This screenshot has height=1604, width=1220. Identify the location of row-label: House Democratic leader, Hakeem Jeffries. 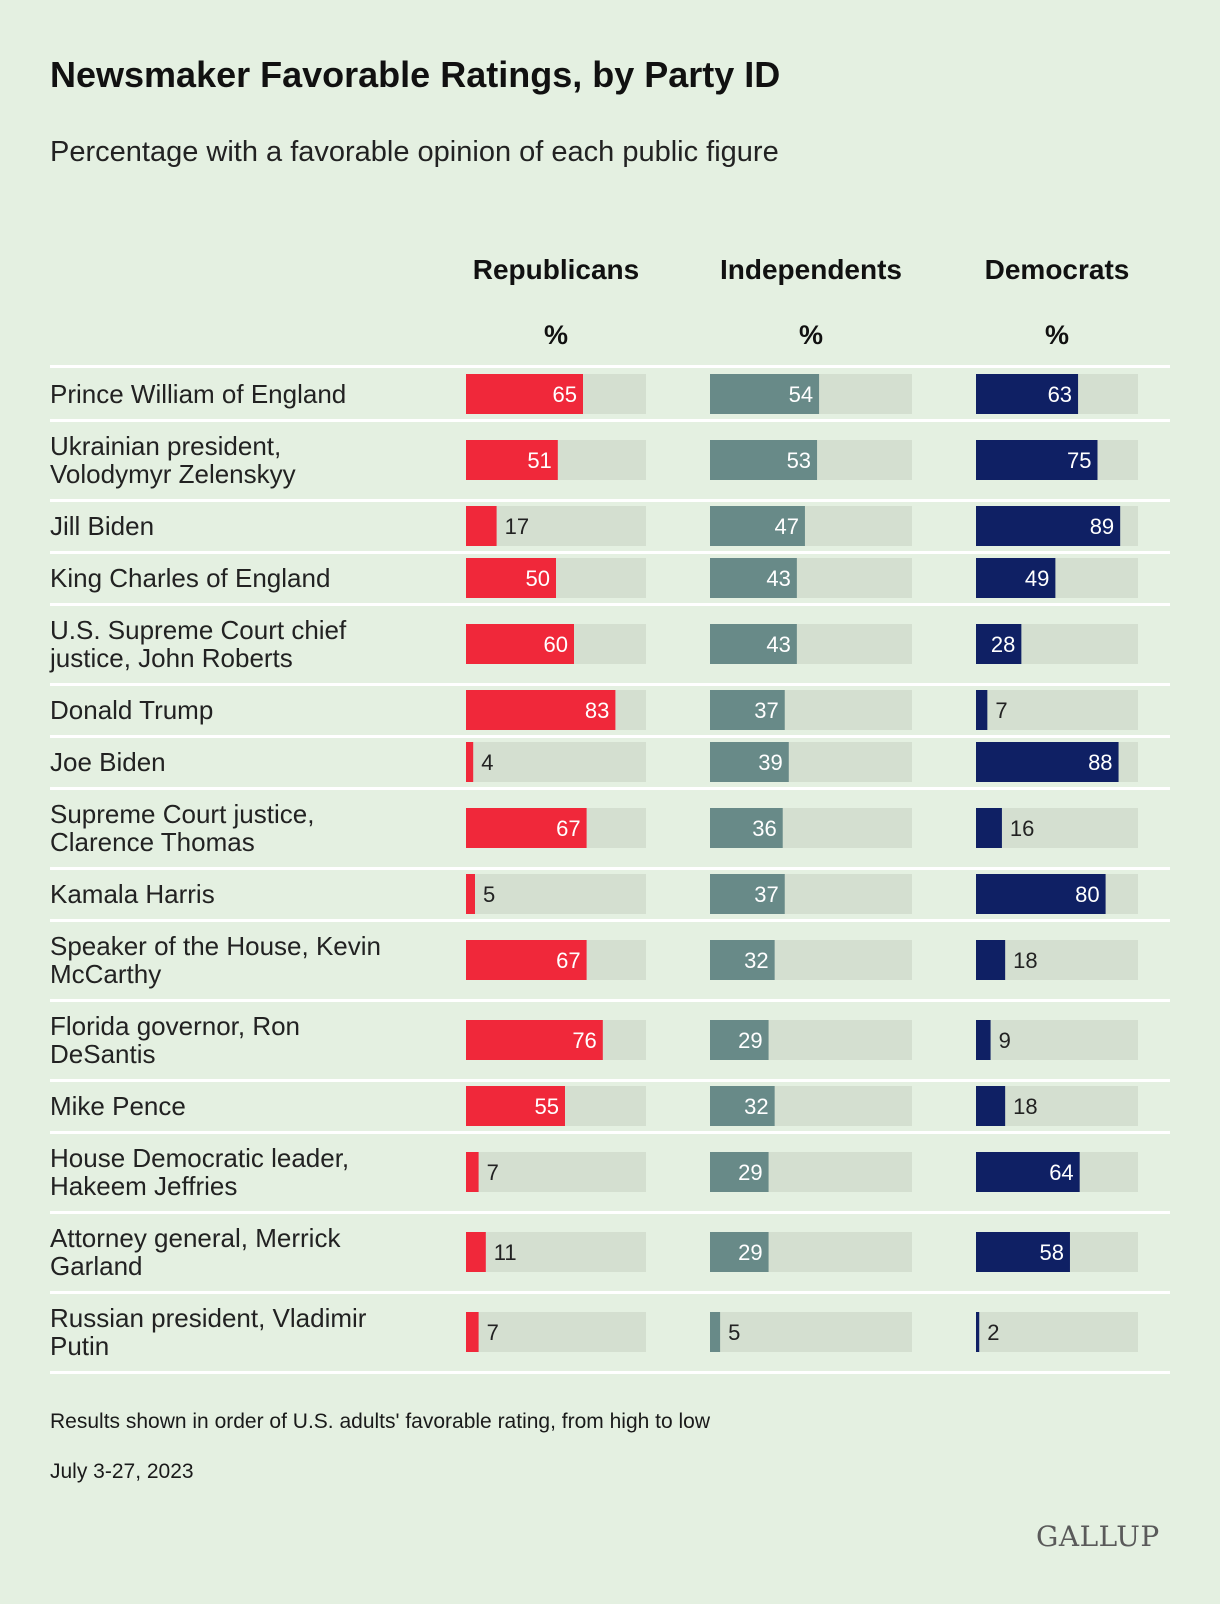
(199, 1172).